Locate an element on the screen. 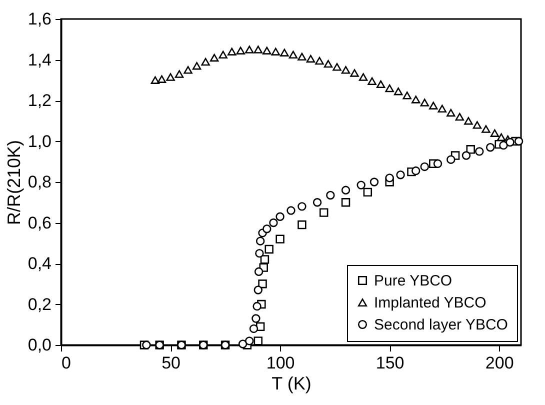  y-axis-title: R/R(210K) is located at coordinates (14, 183).